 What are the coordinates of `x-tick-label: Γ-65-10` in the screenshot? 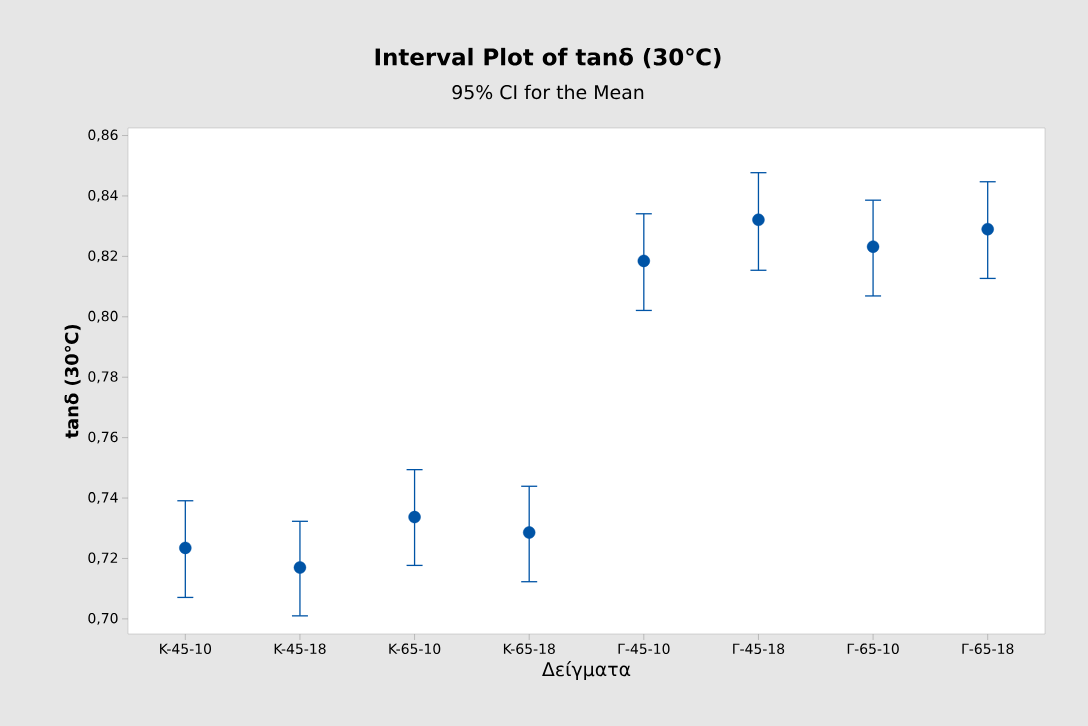 It's located at (873, 649).